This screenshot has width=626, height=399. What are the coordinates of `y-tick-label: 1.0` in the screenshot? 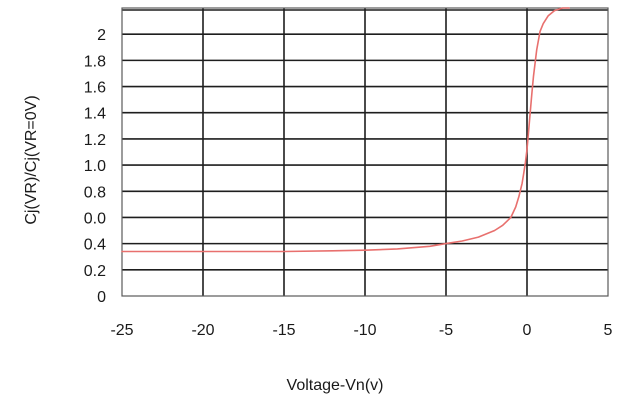 It's located at (95, 166).